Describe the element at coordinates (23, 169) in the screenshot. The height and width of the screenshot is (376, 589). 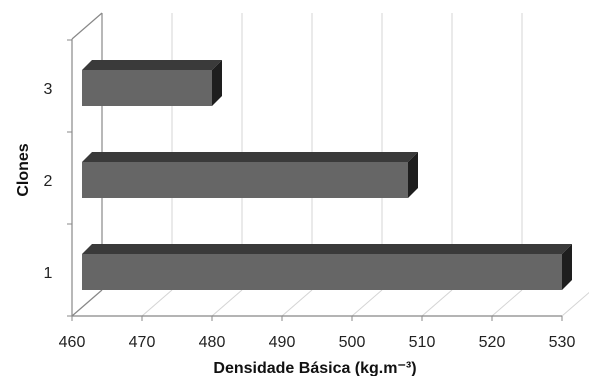
I see `y-axis-title: Clones` at that location.